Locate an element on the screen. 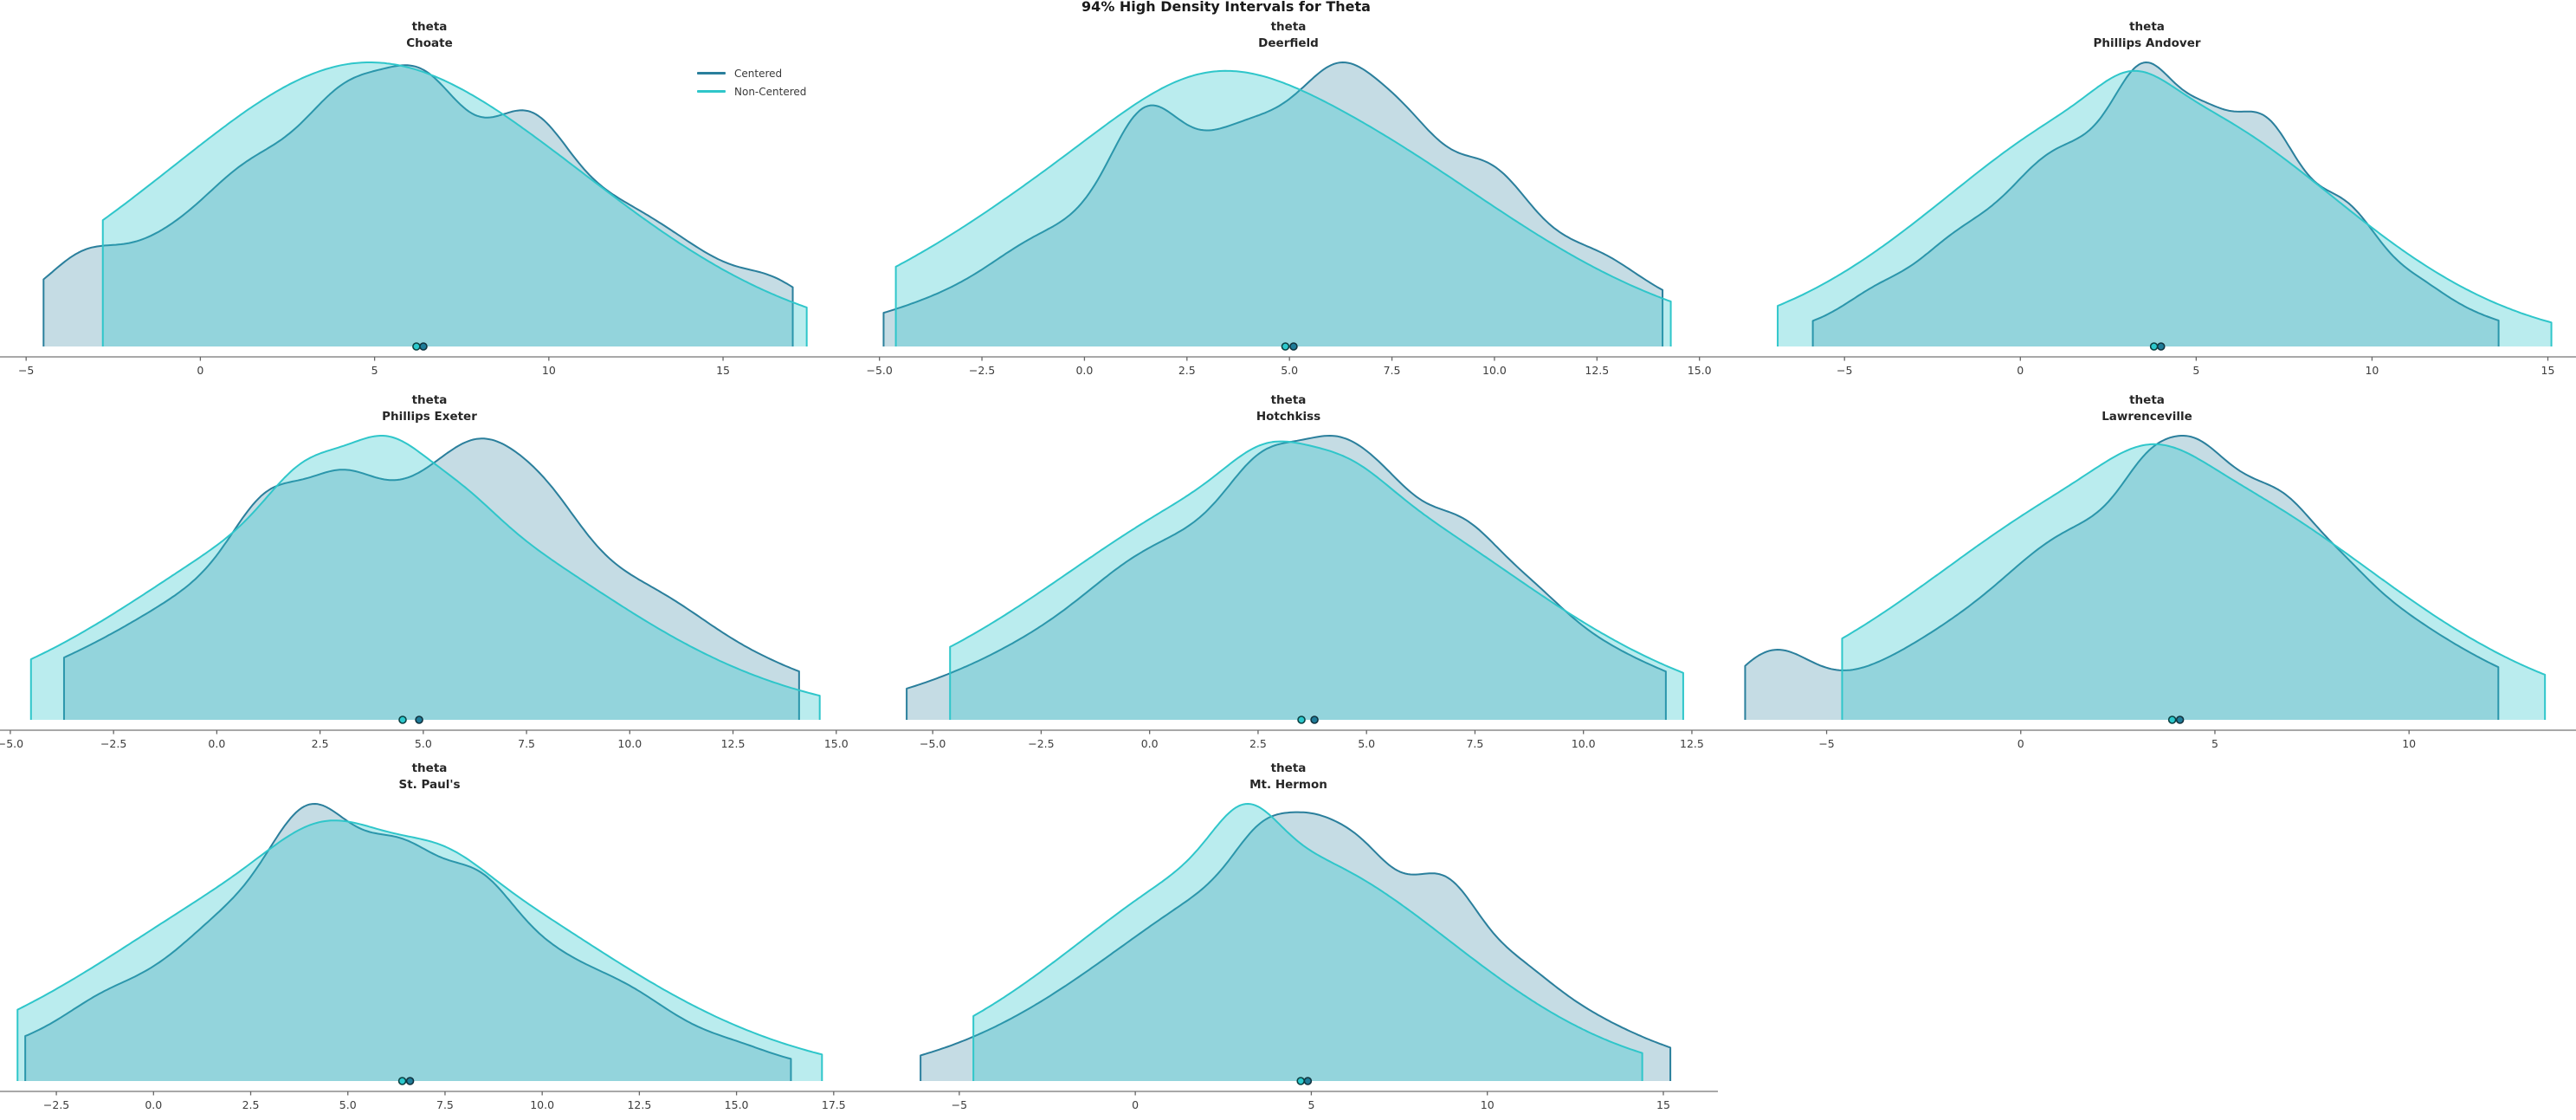 The image size is (2576, 1120). subplot-title-school: Deerfield is located at coordinates (1288, 43).